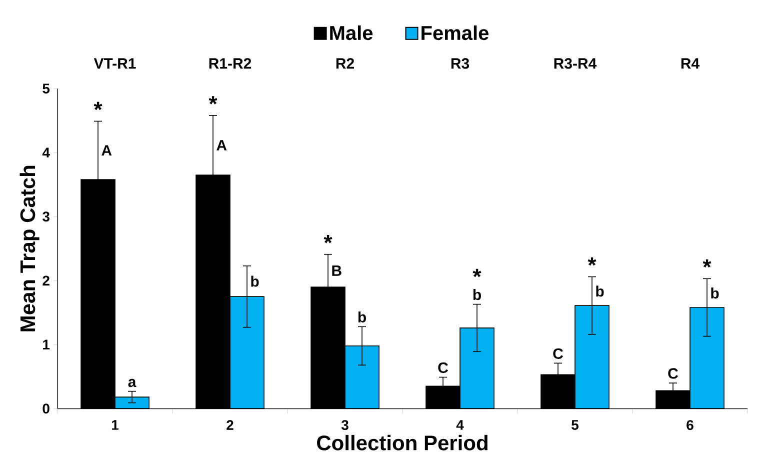 This screenshot has height=463, width=771. What do you see at coordinates (46, 89) in the screenshot?
I see `y-tick-label: 5` at bounding box center [46, 89].